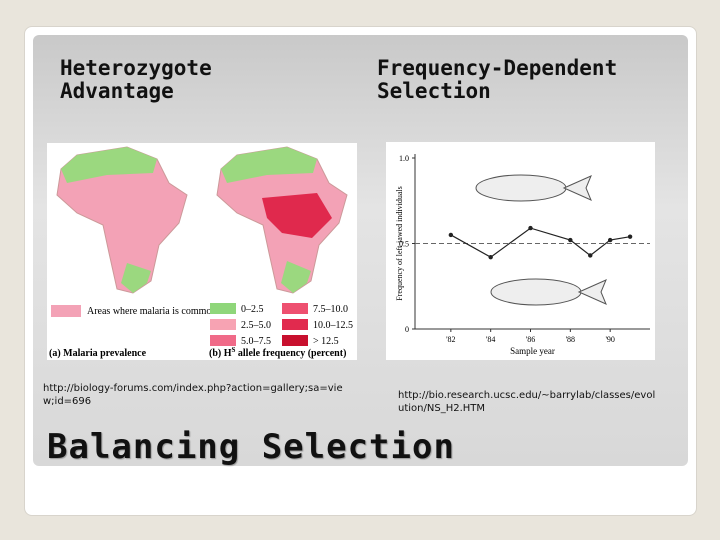 This screenshot has height=540, width=720. I want to click on map-a-south, so click(136, 278).